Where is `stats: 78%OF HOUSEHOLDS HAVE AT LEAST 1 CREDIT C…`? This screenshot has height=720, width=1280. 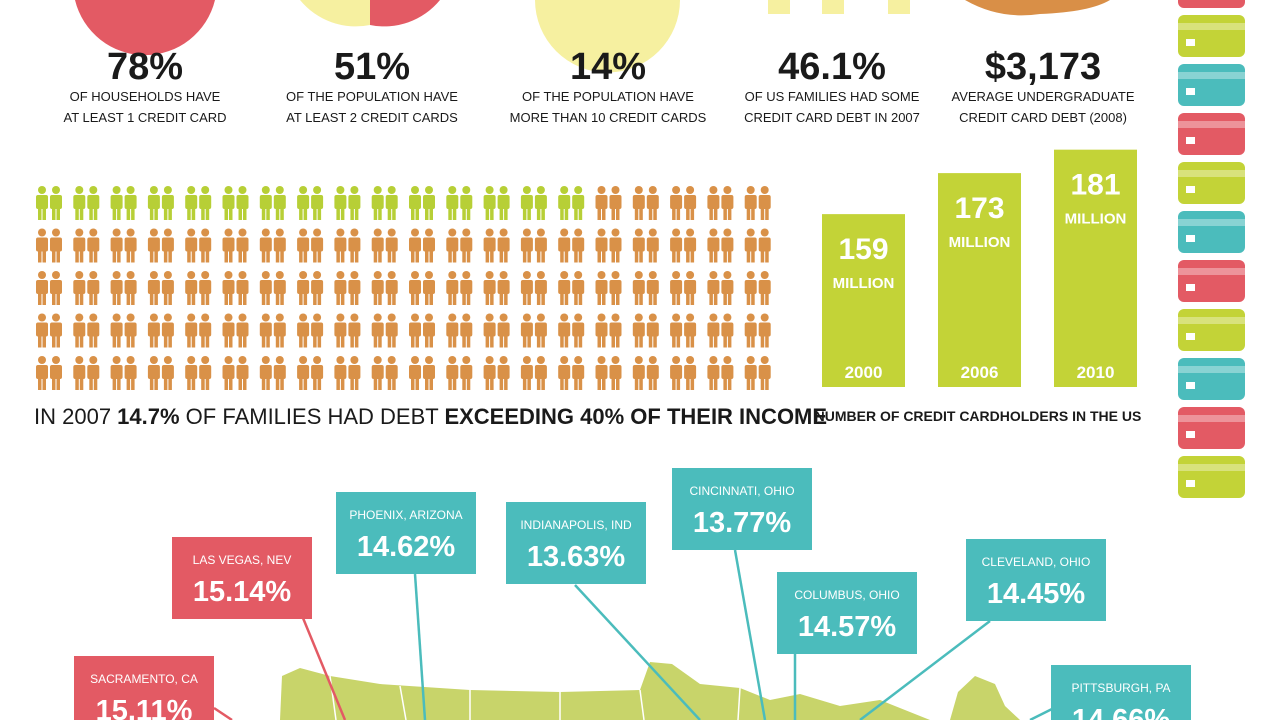 stats: 78%OF HOUSEHOLDS HAVE AT LEAST 1 CREDIT C… is located at coordinates (598, 85).